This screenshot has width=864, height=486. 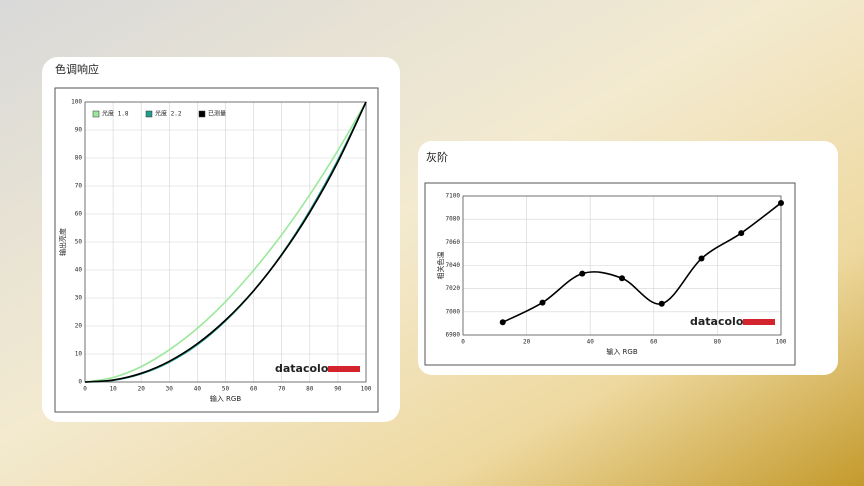 What do you see at coordinates (282, 389) in the screenshot?
I see `x-tick-label: 70` at bounding box center [282, 389].